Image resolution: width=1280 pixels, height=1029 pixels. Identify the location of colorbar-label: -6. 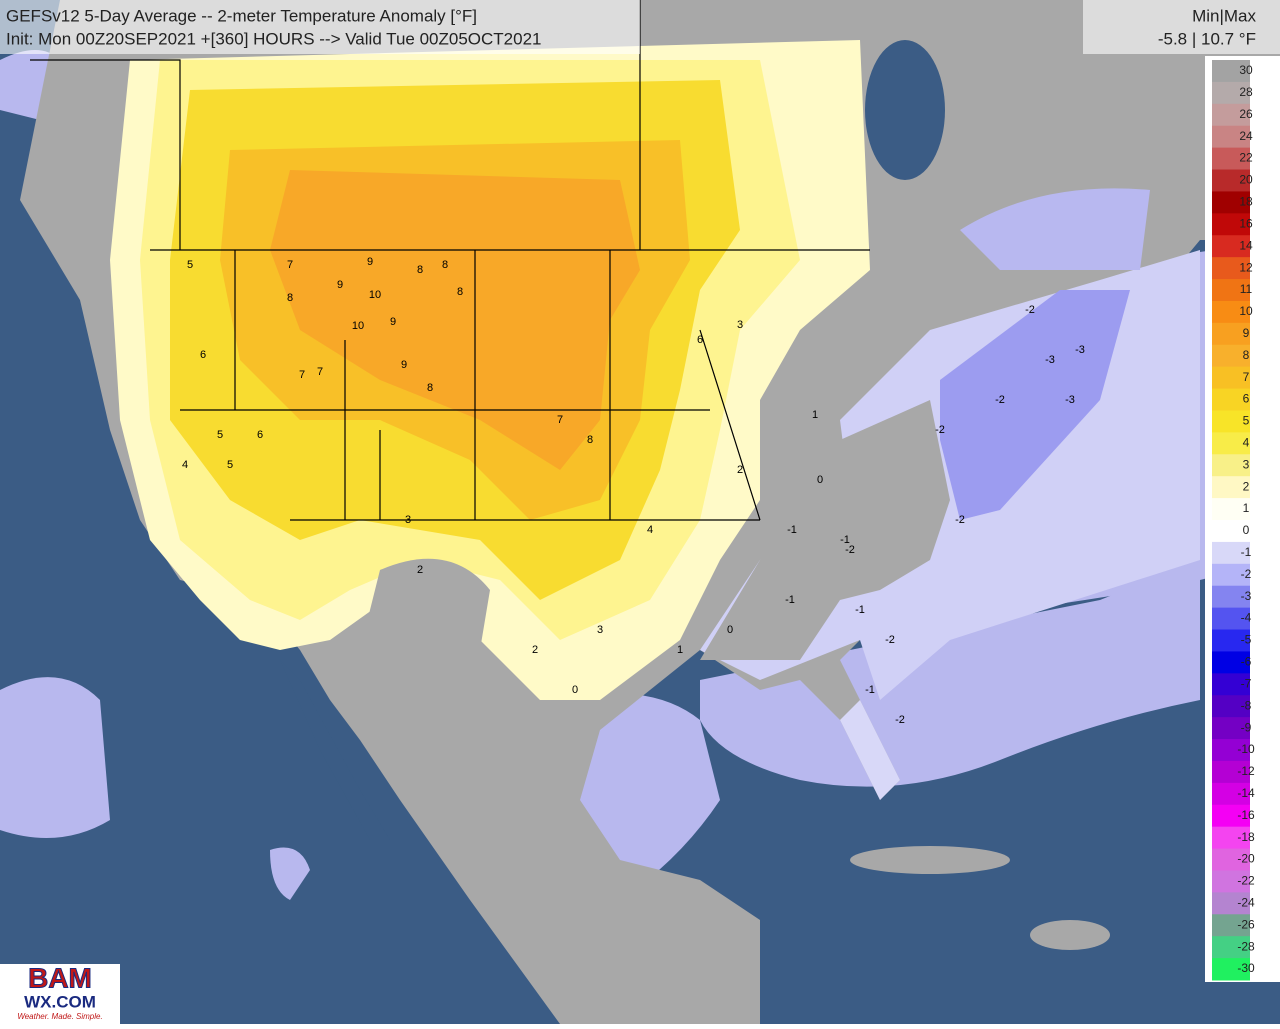
(1246, 662).